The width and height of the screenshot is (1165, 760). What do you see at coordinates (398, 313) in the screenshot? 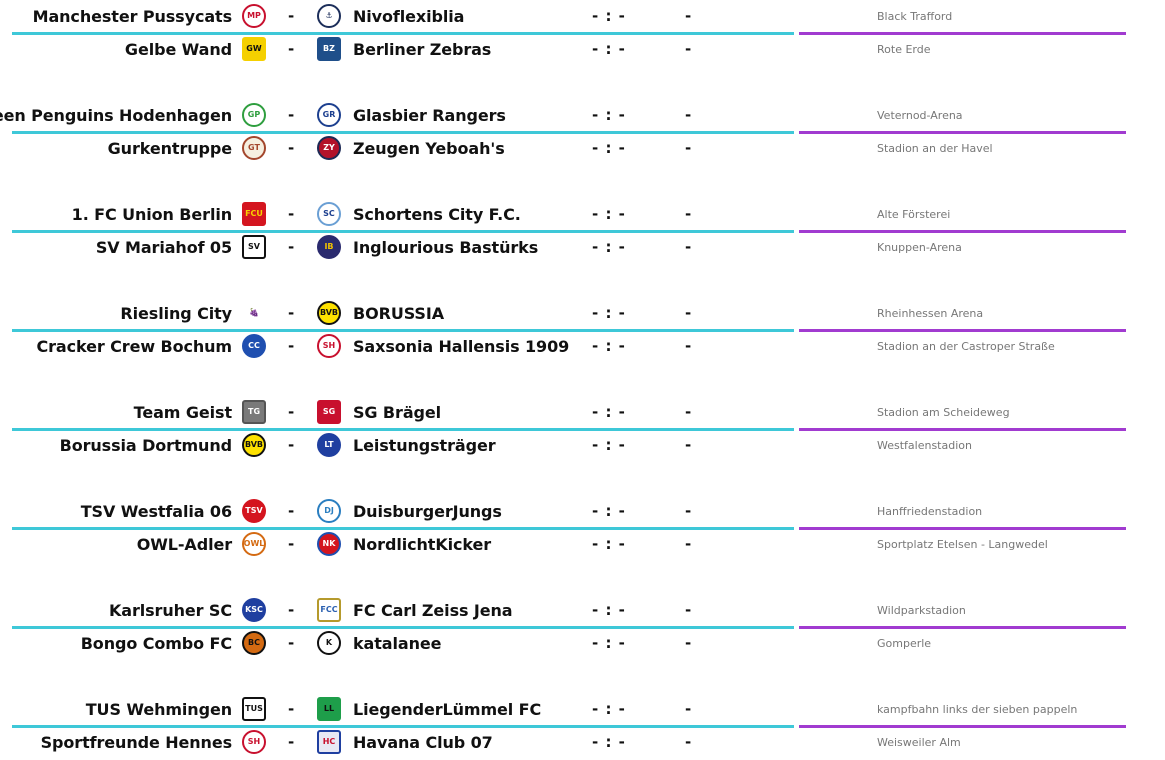
I see `away-team-name: BORUSSIA` at bounding box center [398, 313].